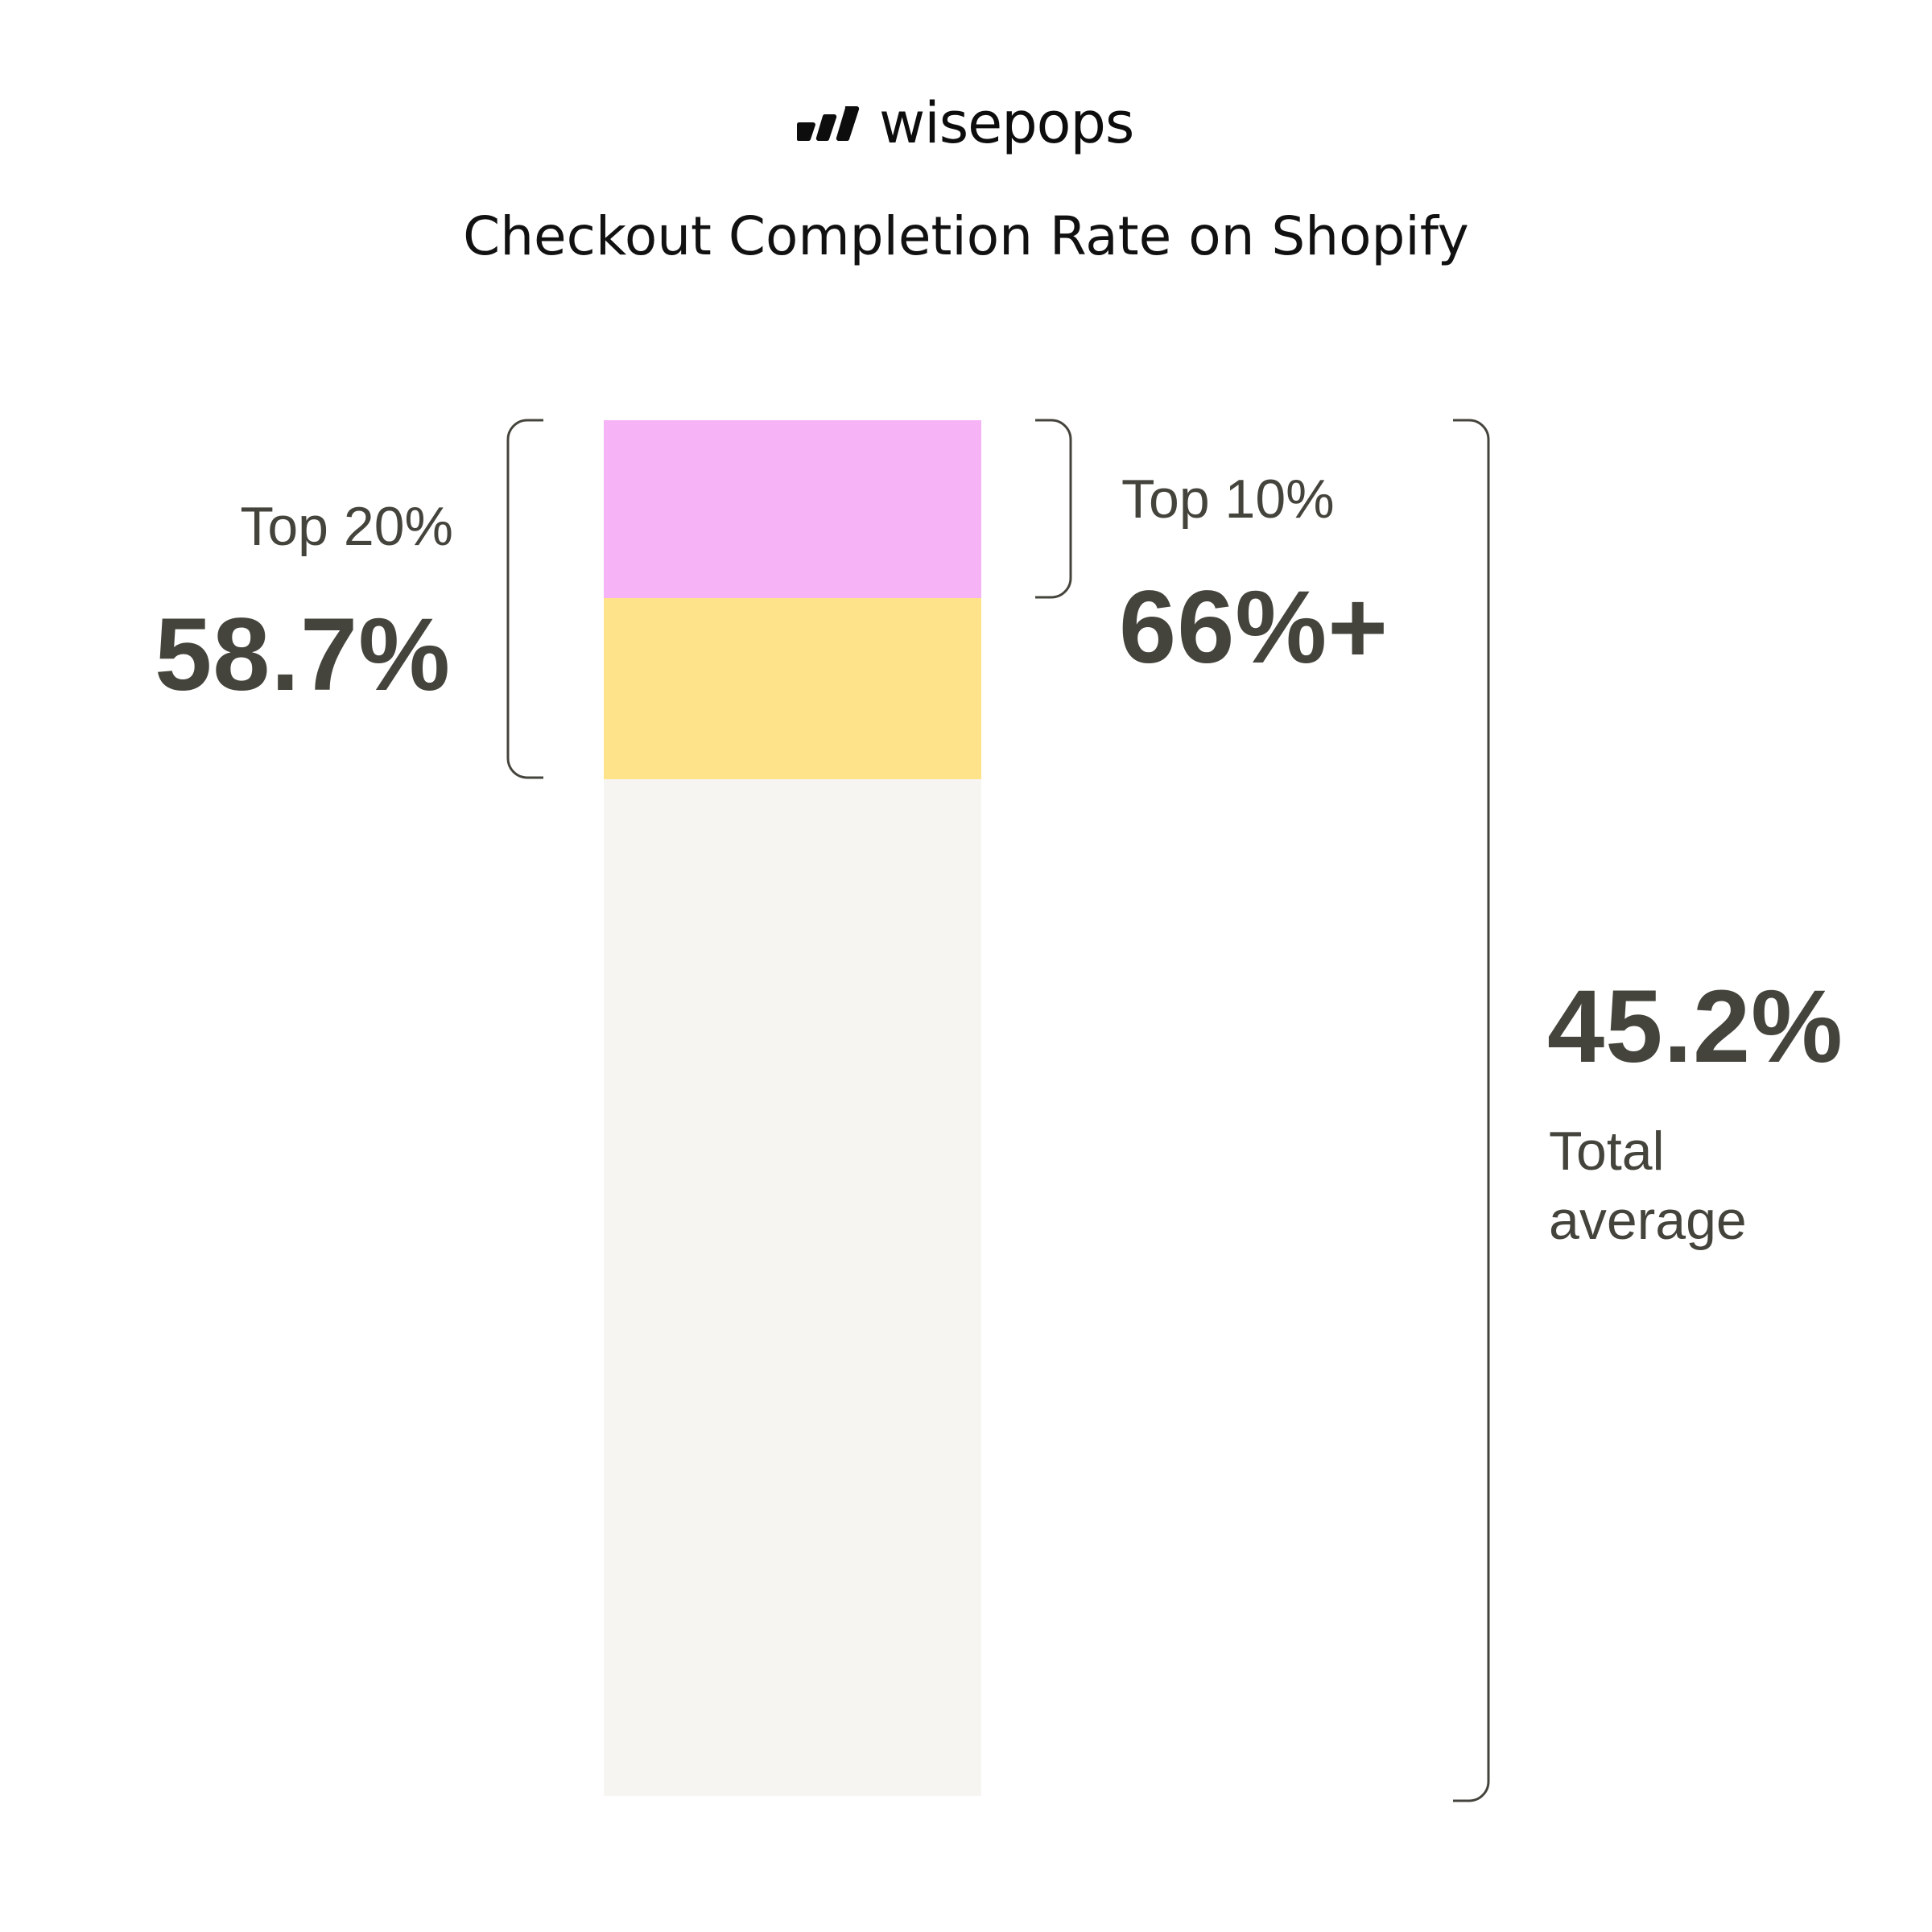 This screenshot has width=1932, height=1932. Describe the element at coordinates (792, 1287) in the screenshot. I see `bar-segment-total` at that location.